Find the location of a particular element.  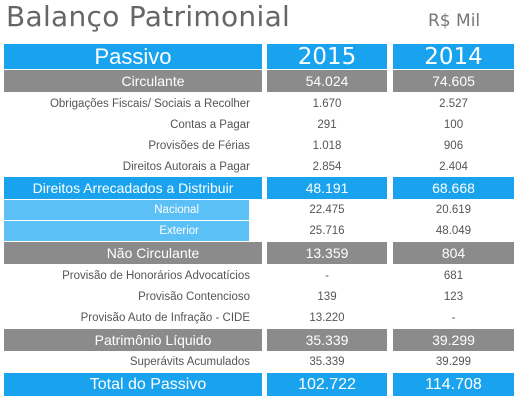

value-2015: 13.220 is located at coordinates (327, 317).